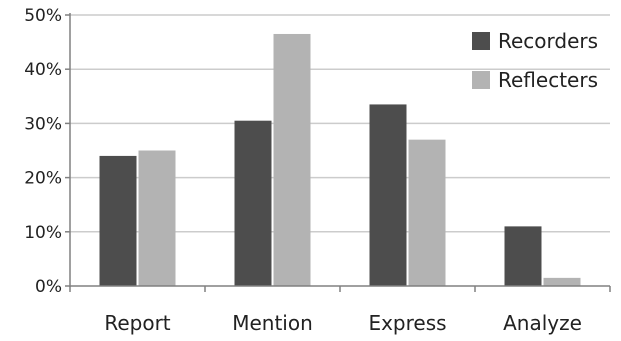  I want to click on bar-reflecters-express, so click(427, 212).